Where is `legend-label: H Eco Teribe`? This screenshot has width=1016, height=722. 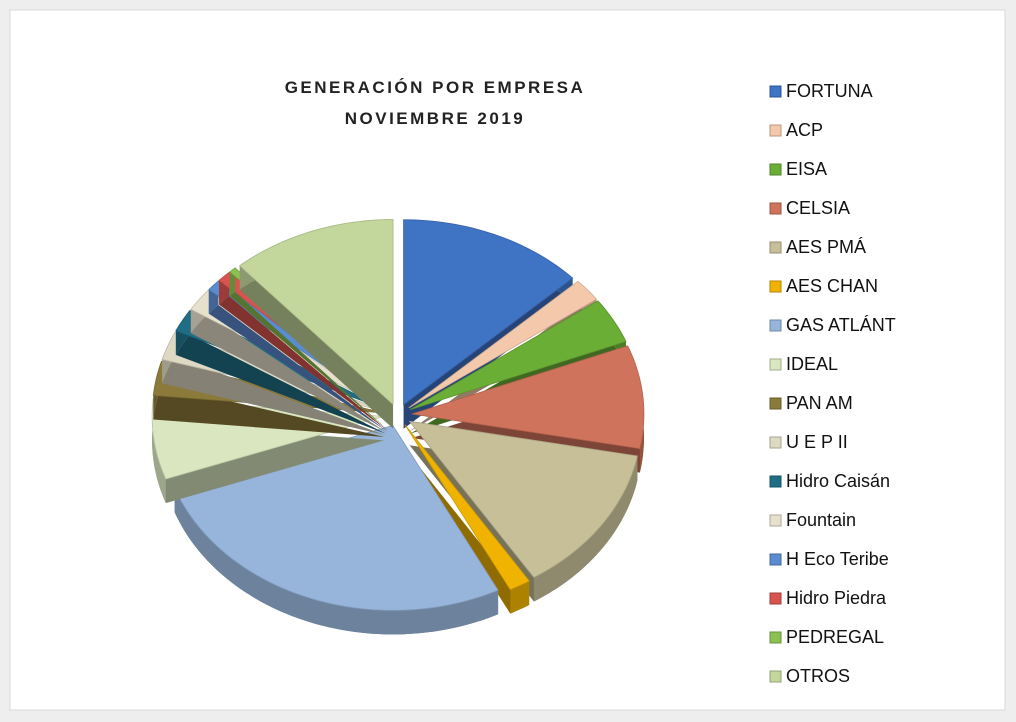
legend-label: H Eco Teribe is located at coordinates (837, 559).